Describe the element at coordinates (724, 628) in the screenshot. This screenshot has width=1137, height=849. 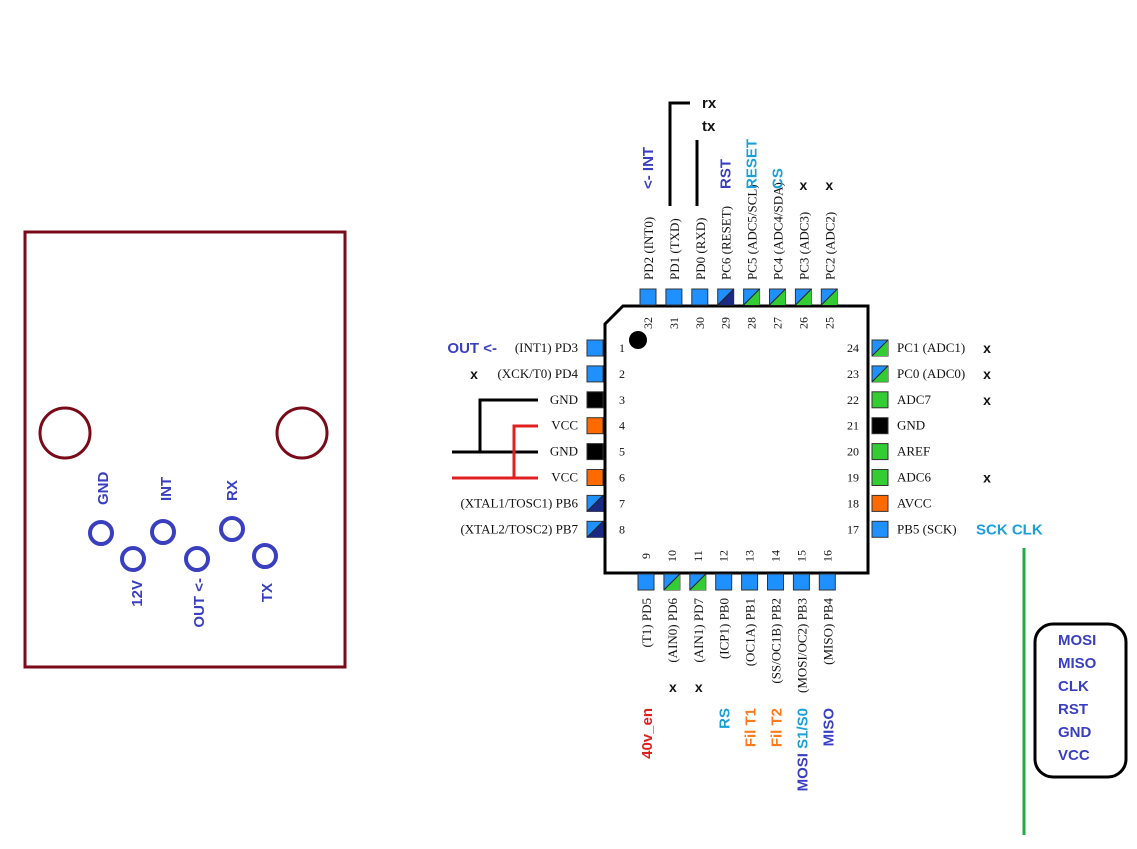
I see `pin-12-label: (ICP1) PB0` at that location.